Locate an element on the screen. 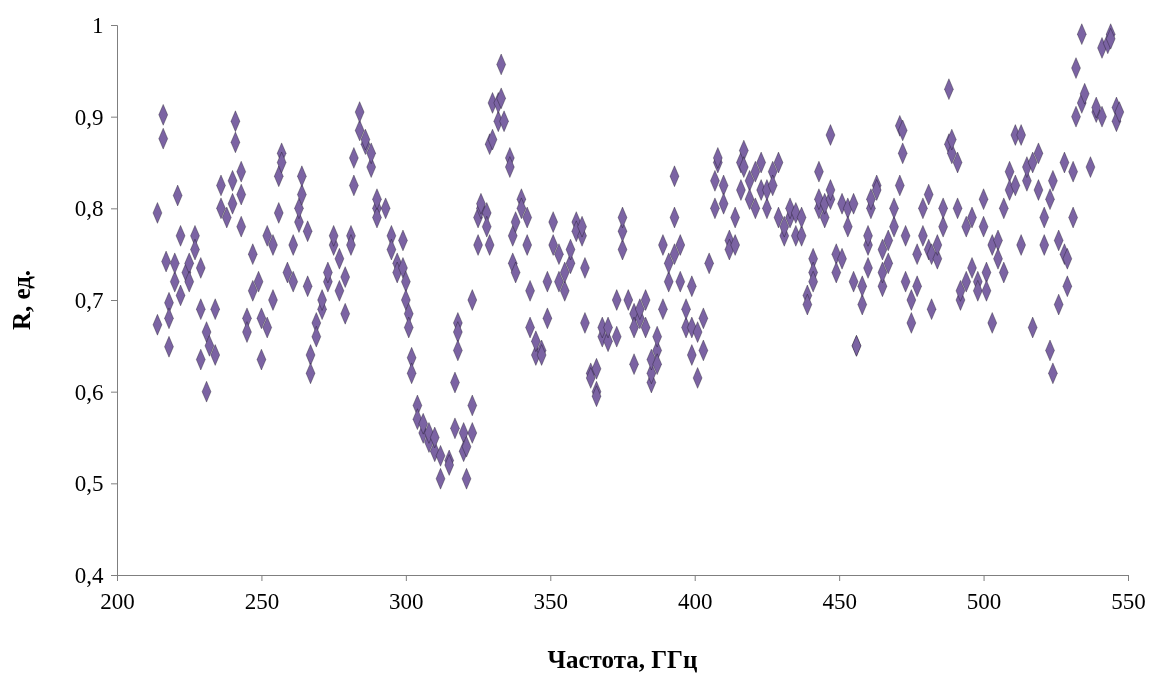 The width and height of the screenshot is (1155, 673). y-tick-label: 0,5 is located at coordinates (89, 484).